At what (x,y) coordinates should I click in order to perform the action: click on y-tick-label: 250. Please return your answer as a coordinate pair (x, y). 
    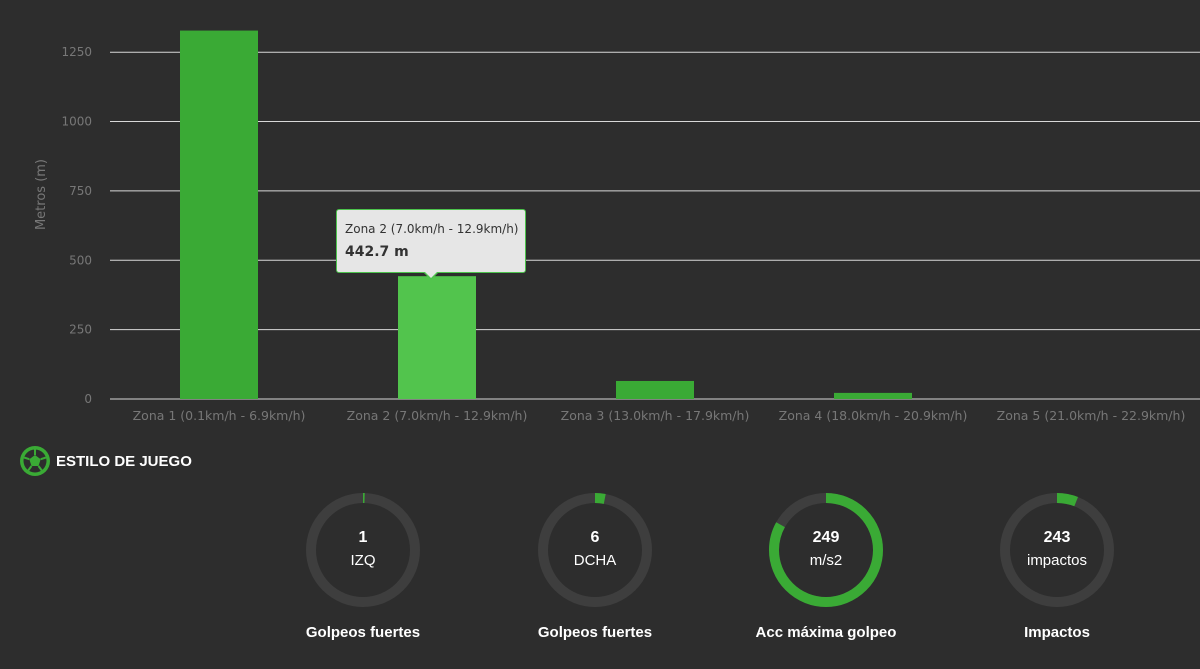
    Looking at the image, I should click on (80, 330).